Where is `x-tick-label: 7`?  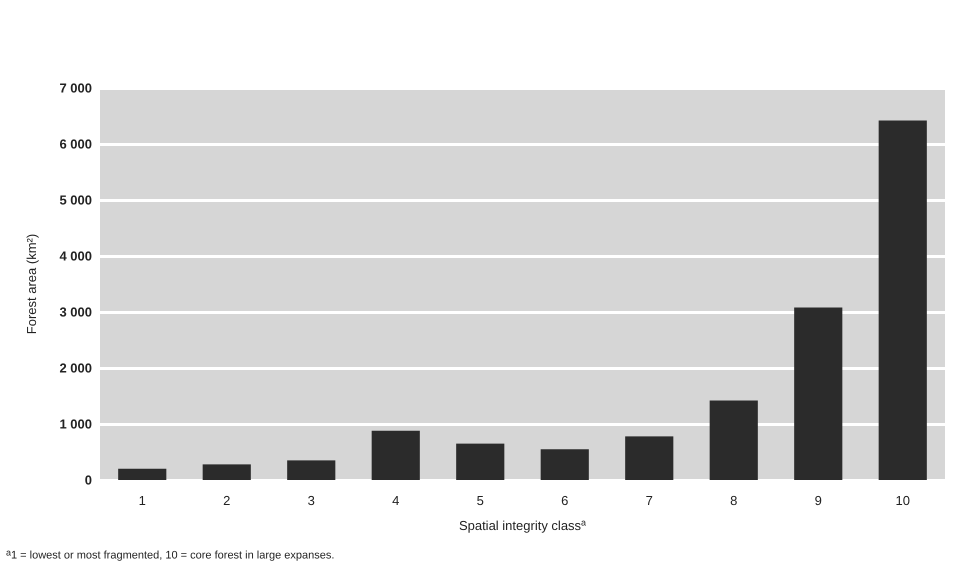
x-tick-label: 7 is located at coordinates (649, 500).